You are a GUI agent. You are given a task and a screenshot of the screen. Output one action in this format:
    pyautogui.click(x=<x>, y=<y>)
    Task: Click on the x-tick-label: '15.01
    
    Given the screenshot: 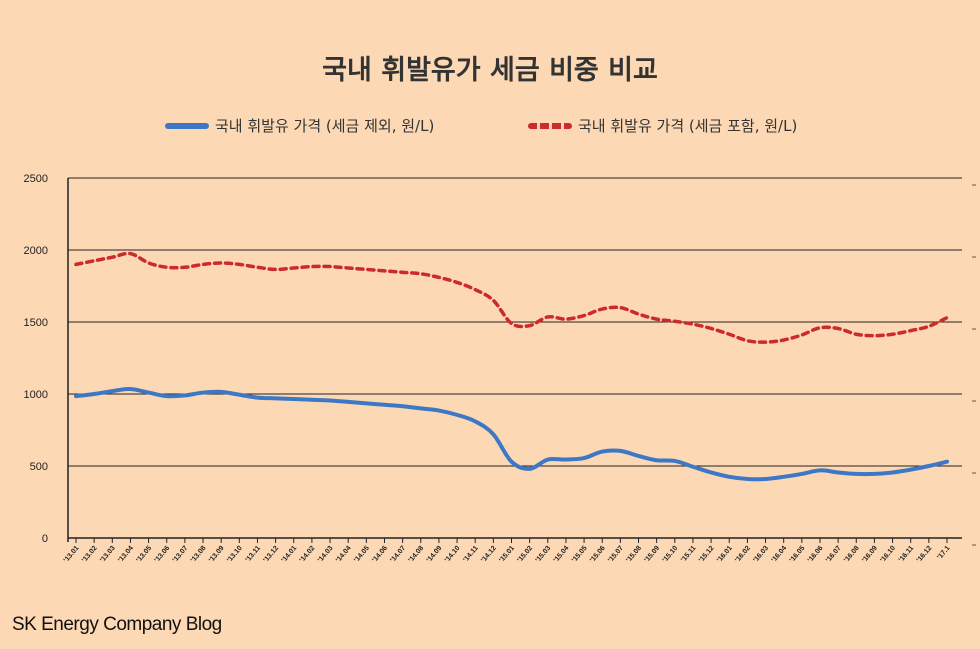 What is the action you would take?
    pyautogui.click(x=507, y=554)
    